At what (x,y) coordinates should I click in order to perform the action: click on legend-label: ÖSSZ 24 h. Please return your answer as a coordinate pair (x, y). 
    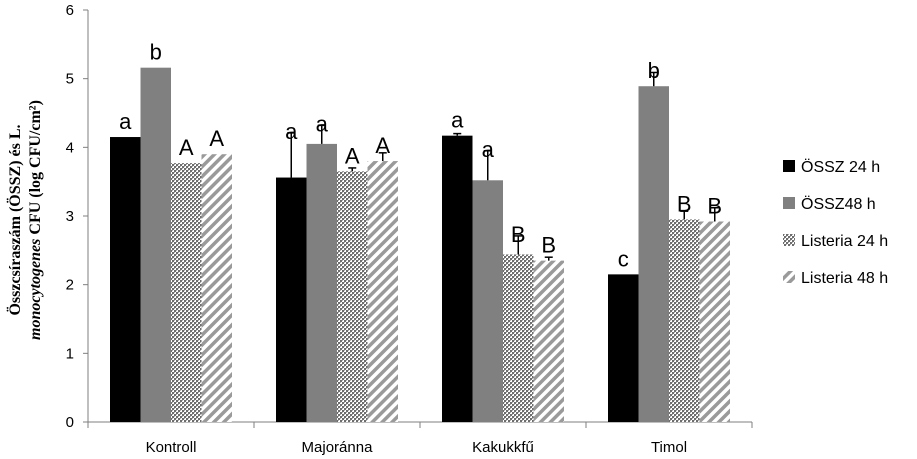
    Looking at the image, I should click on (840, 167).